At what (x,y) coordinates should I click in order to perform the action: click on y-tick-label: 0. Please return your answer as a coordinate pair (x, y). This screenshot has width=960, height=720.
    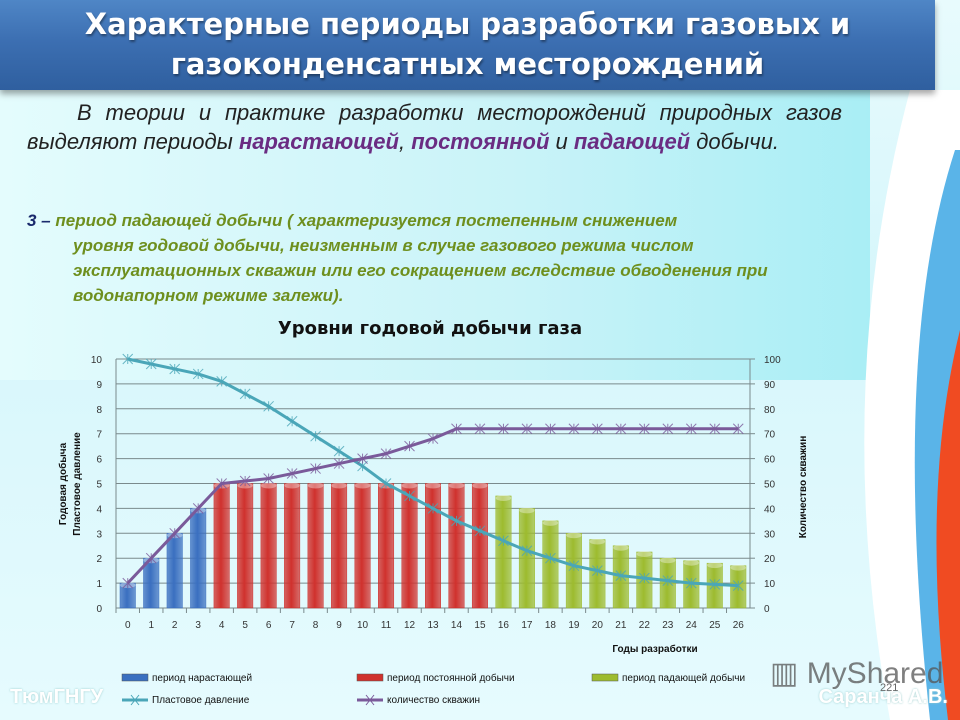
    Looking at the image, I should click on (99, 609).